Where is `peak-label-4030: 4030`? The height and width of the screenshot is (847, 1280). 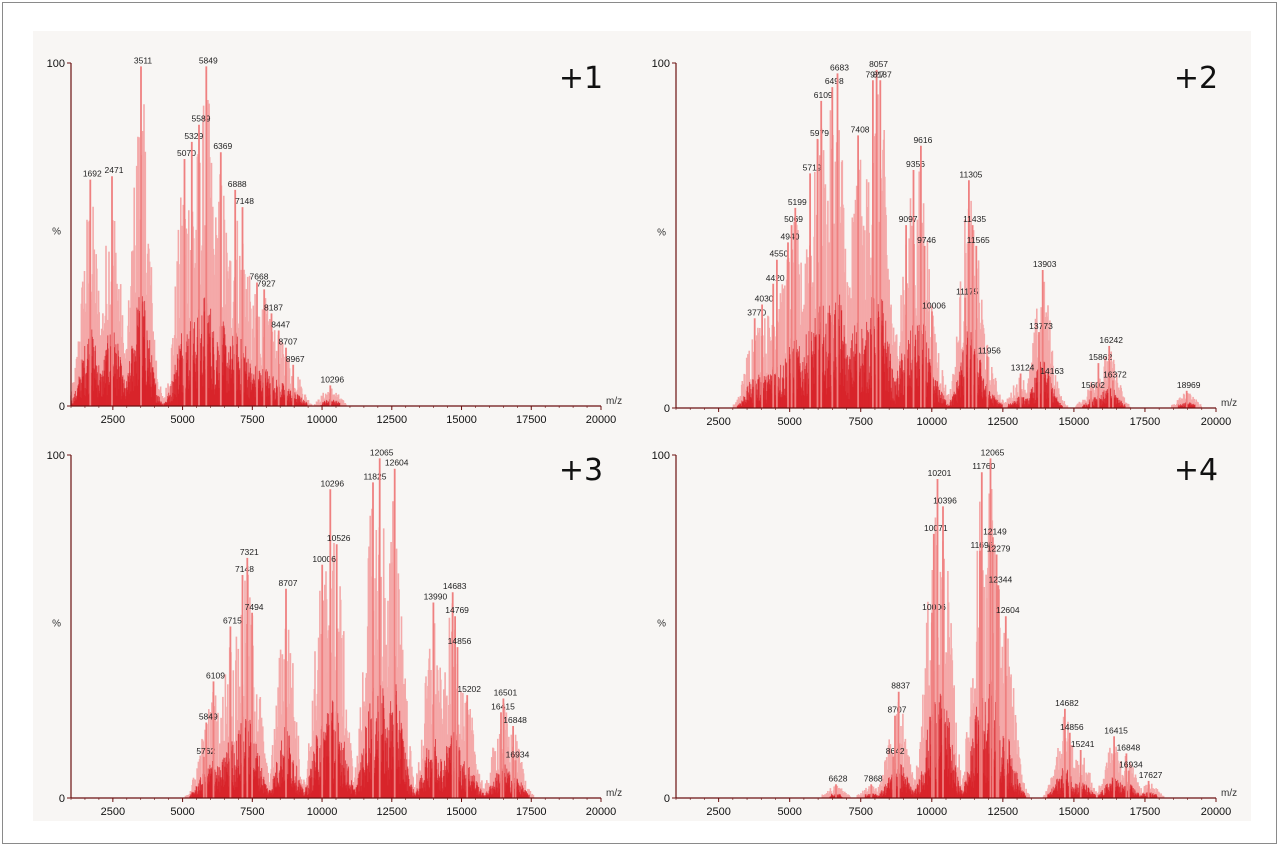 peak-label-4030: 4030 is located at coordinates (764, 299).